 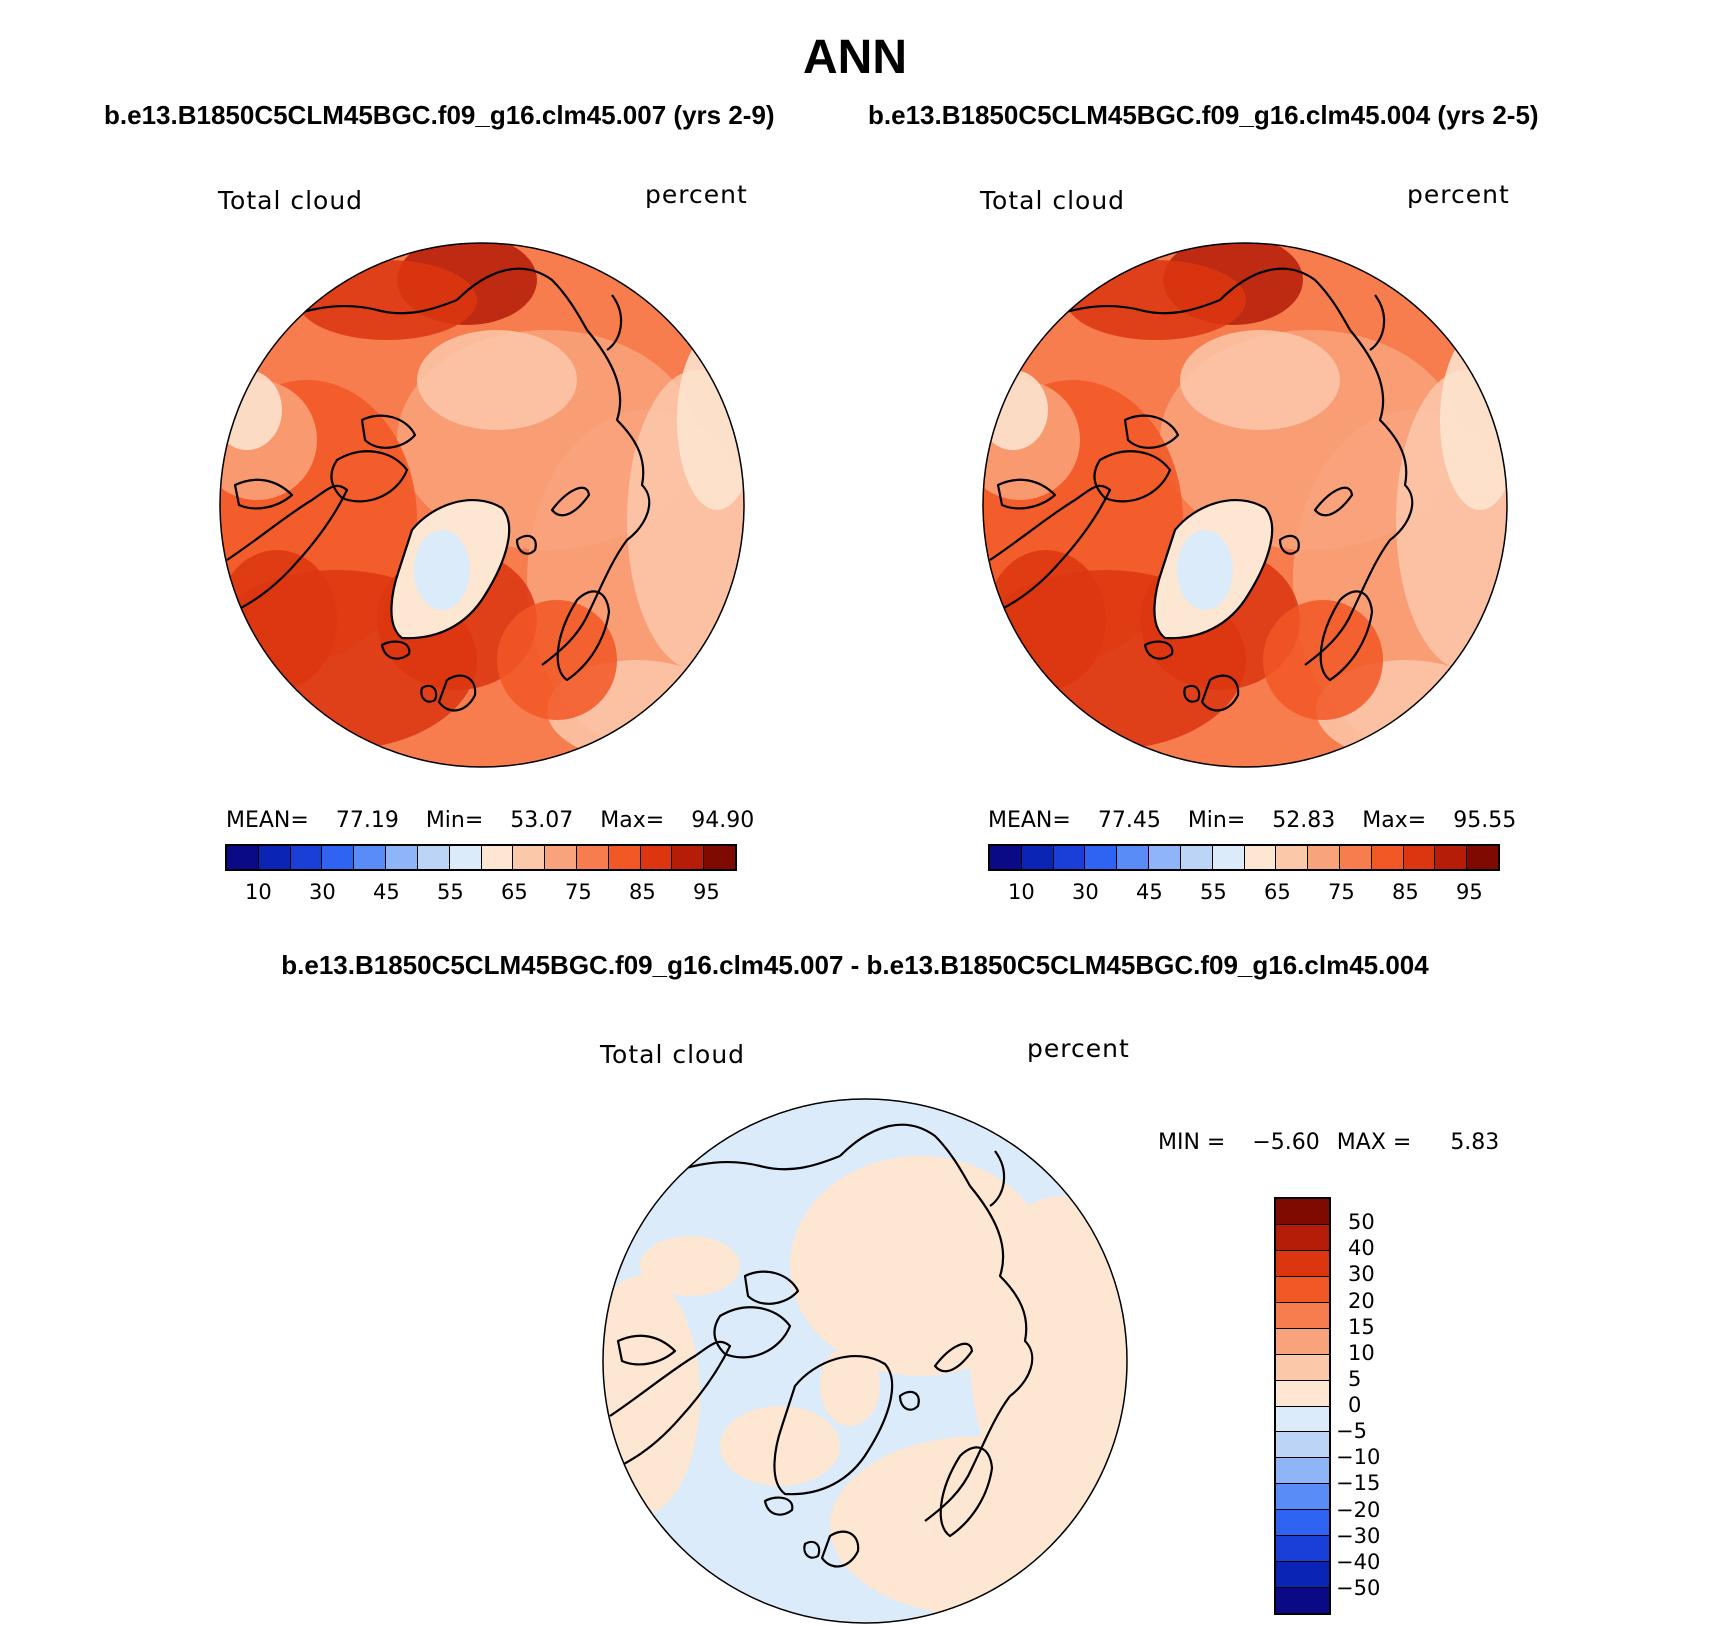 What do you see at coordinates (386, 892) in the screenshot?
I see `panel1-colorbar-tick-label: 45` at bounding box center [386, 892].